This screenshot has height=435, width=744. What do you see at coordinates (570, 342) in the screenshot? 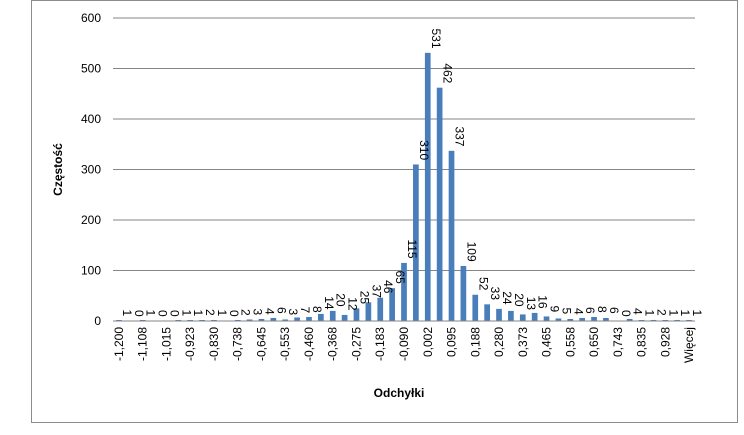
I see `x-tick-label: 0,558` at bounding box center [570, 342].